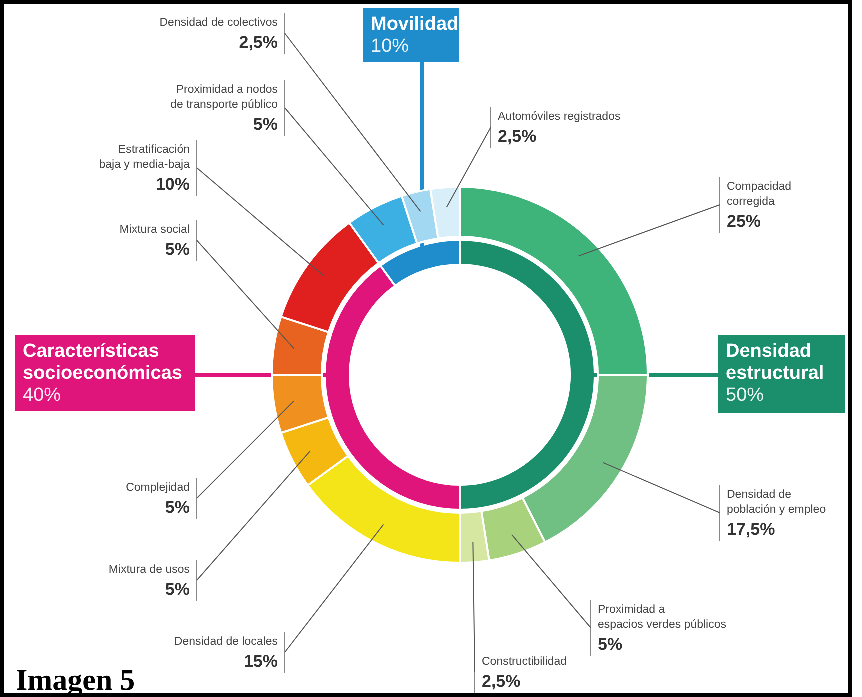 The image size is (862, 697). What do you see at coordinates (261, 661) in the screenshot?
I see `data-label: 15%` at bounding box center [261, 661].